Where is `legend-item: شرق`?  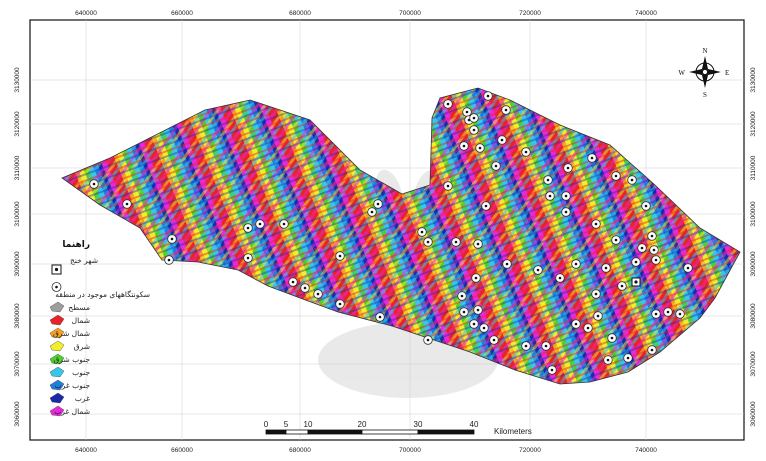 legend-item: شرق is located at coordinates (69, 346).